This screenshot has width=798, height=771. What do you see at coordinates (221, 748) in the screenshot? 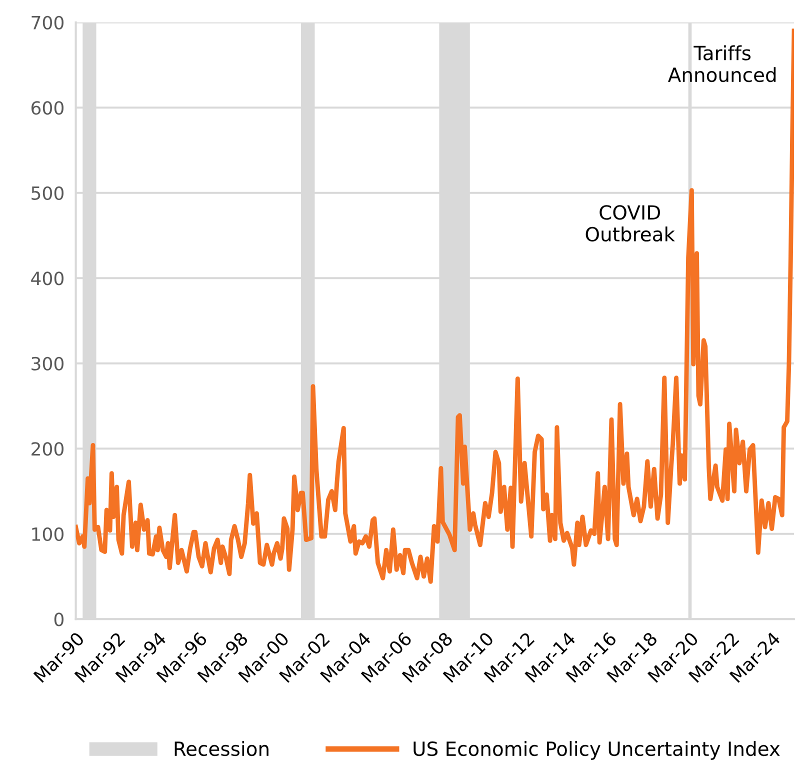
I see `legend-label: Recession` at bounding box center [221, 748].